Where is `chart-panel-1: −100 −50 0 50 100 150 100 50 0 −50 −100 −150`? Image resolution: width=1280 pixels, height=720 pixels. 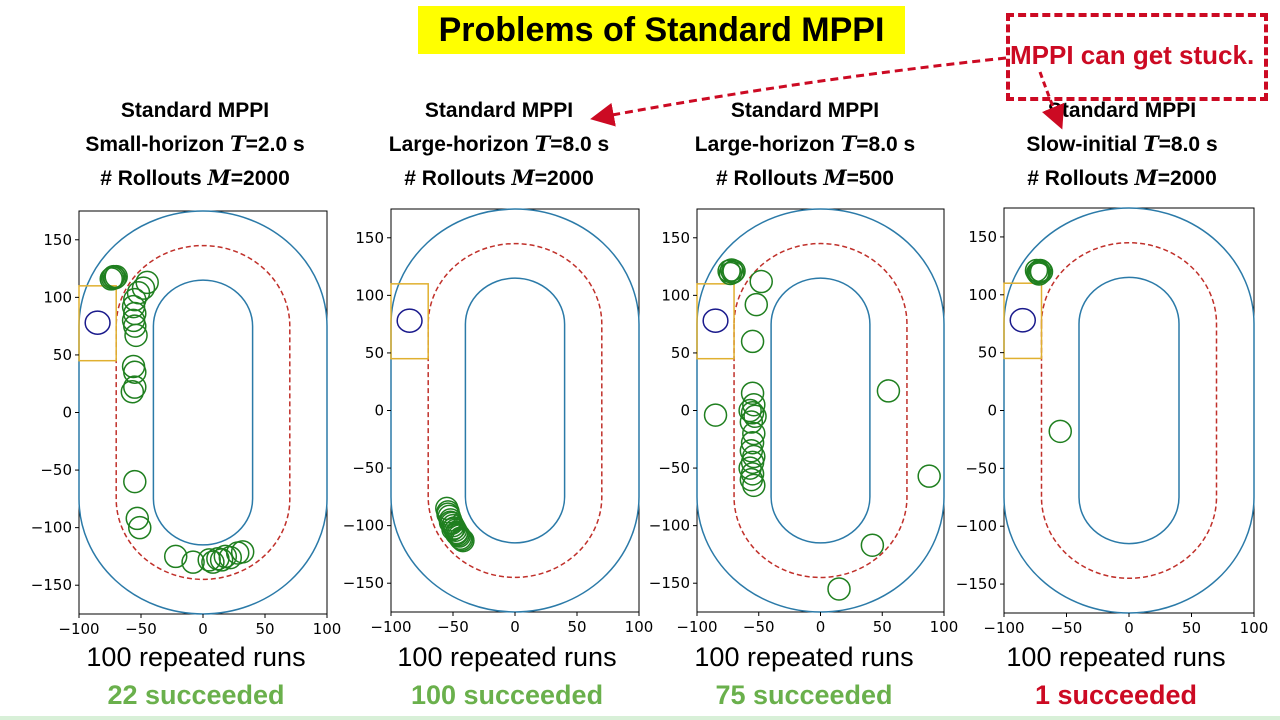 chart-panel-1: −100 −50 0 50 100 150 100 50 0 −50 −100 −150 is located at coordinates (186, 424).